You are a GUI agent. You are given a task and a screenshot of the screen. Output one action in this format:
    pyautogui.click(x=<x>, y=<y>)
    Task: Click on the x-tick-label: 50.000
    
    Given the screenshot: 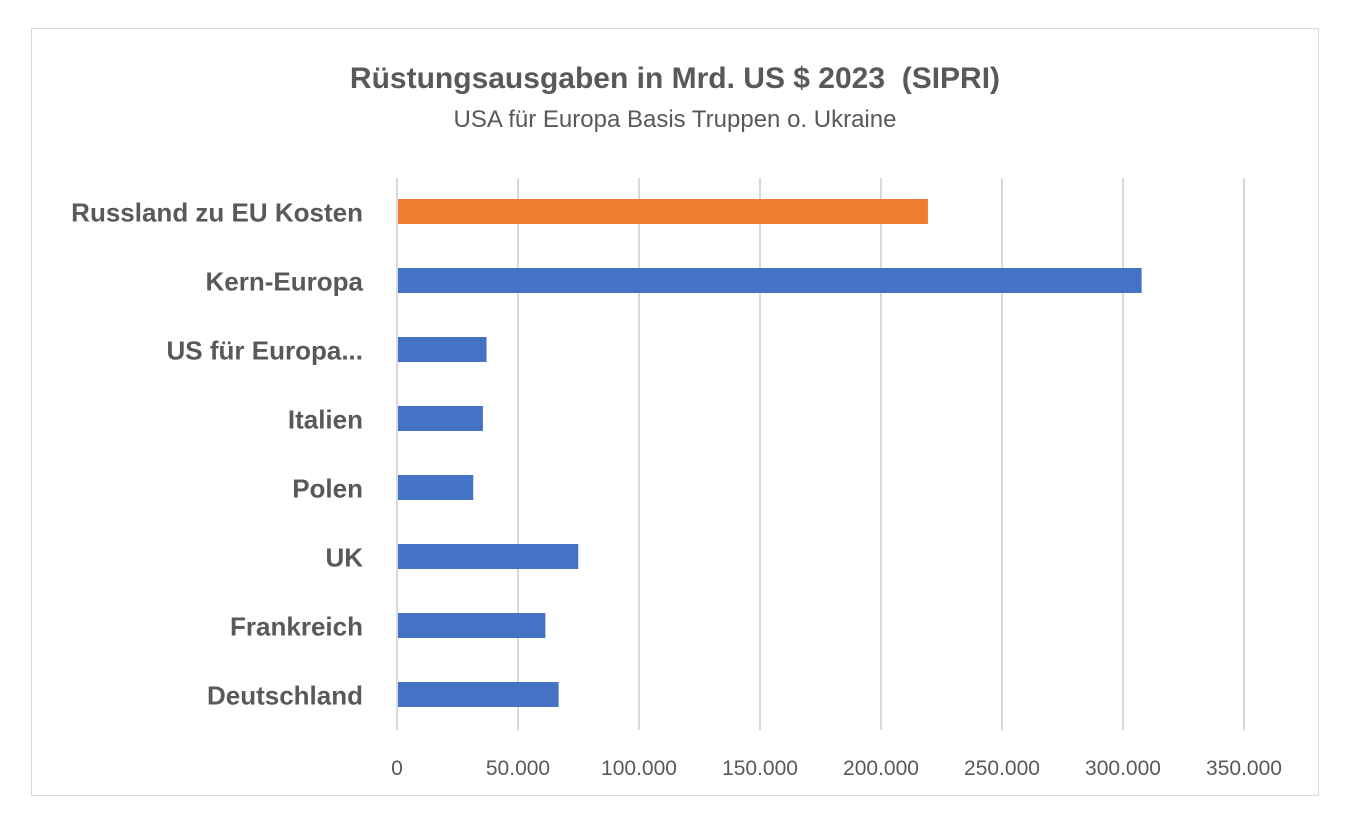 What is the action you would take?
    pyautogui.click(x=518, y=768)
    